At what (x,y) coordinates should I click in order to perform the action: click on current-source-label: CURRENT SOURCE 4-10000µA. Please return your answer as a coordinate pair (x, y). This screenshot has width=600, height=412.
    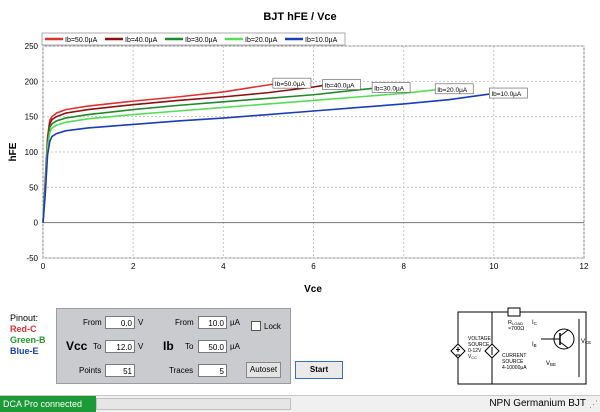
    Looking at the image, I should click on (515, 362).